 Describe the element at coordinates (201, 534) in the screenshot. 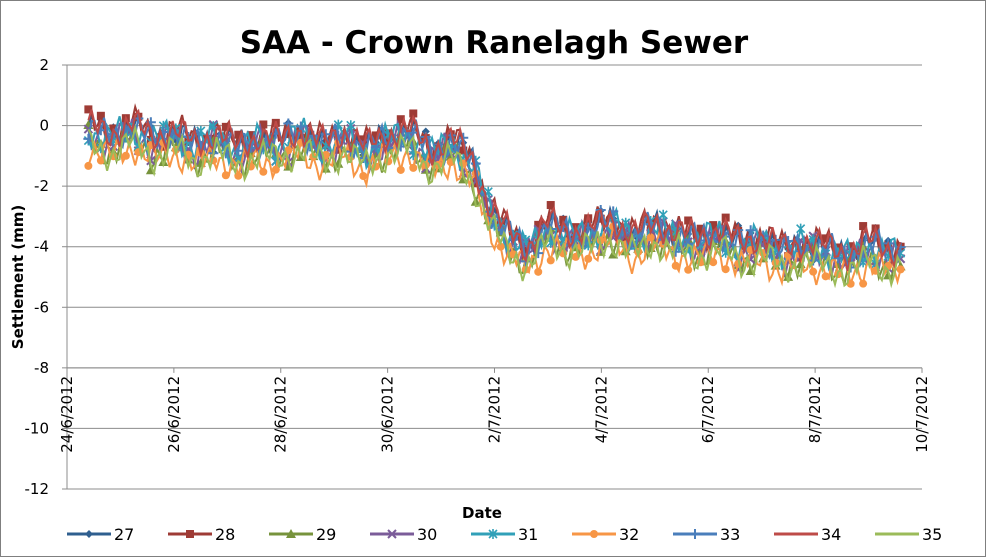

I see `legend-item-28: 28` at that location.